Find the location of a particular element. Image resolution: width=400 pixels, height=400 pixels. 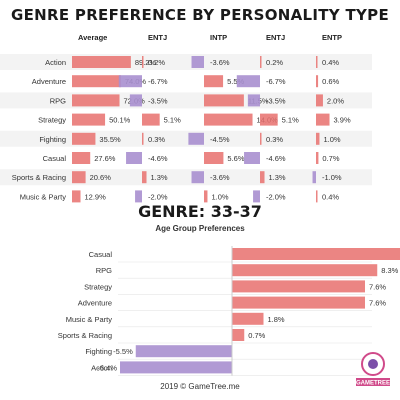

column-header-1: ENTJ is located at coordinates (157, 37).